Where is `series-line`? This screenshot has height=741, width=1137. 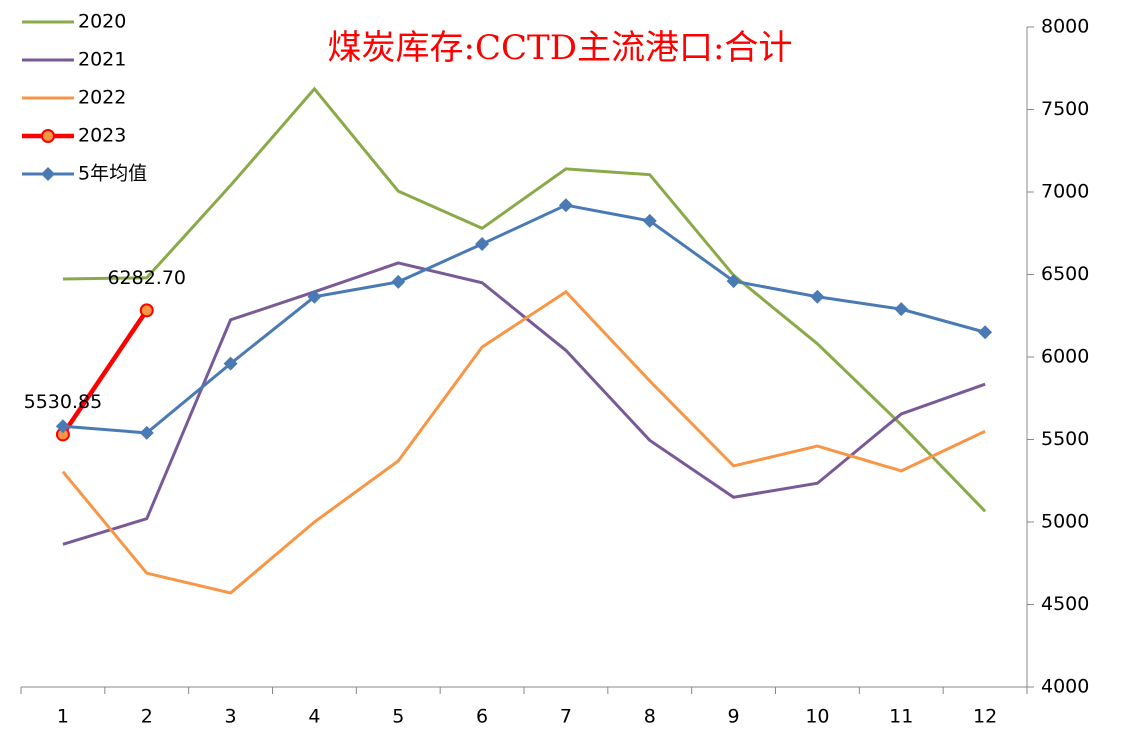 series-line is located at coordinates (105, 372).